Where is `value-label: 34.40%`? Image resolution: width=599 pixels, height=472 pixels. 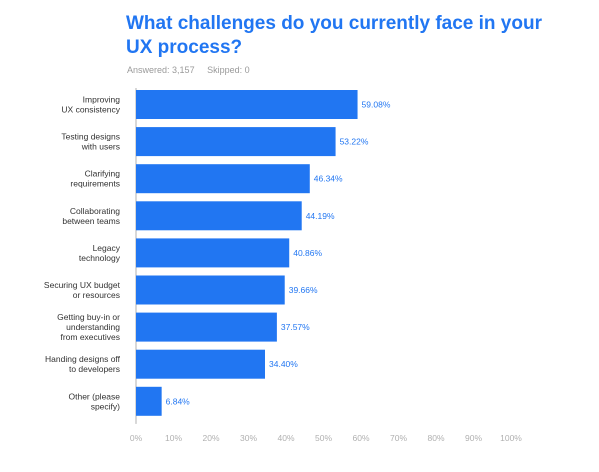
value-label: 34.40% is located at coordinates (283, 364).